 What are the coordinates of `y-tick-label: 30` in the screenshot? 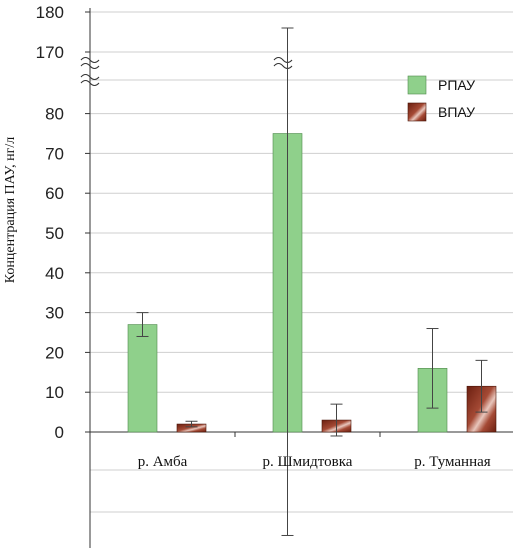 It's located at (54, 313).